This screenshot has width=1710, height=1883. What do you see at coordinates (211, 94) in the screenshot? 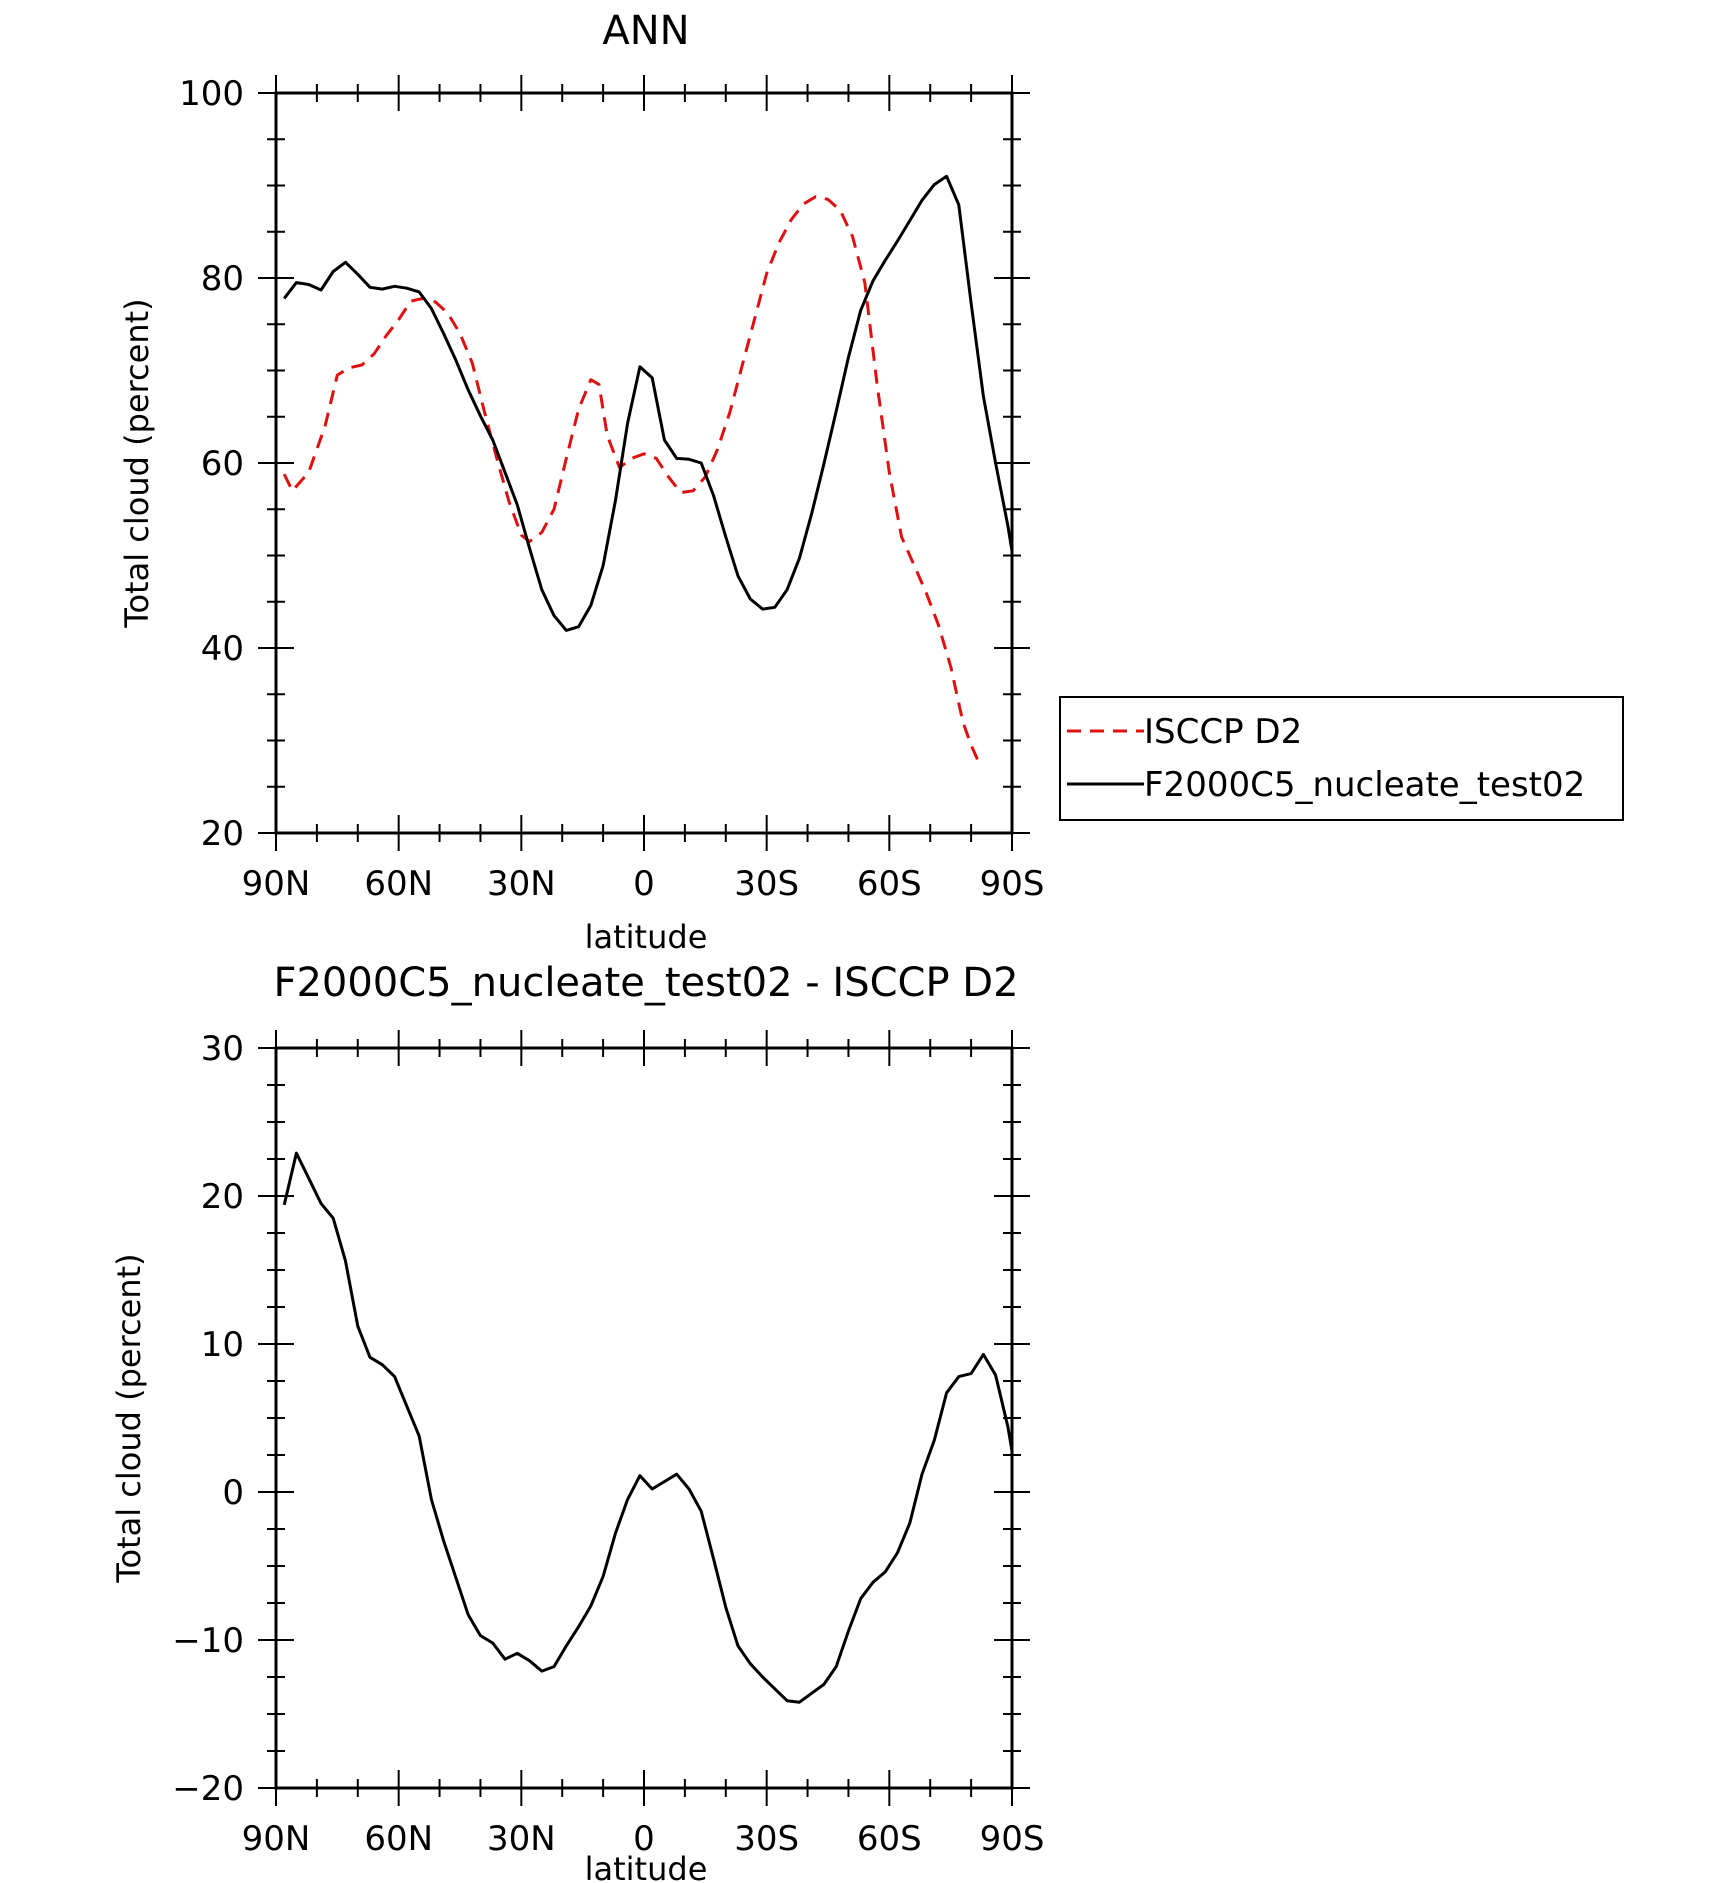
I see `y-tick-label: 100` at bounding box center [211, 94].